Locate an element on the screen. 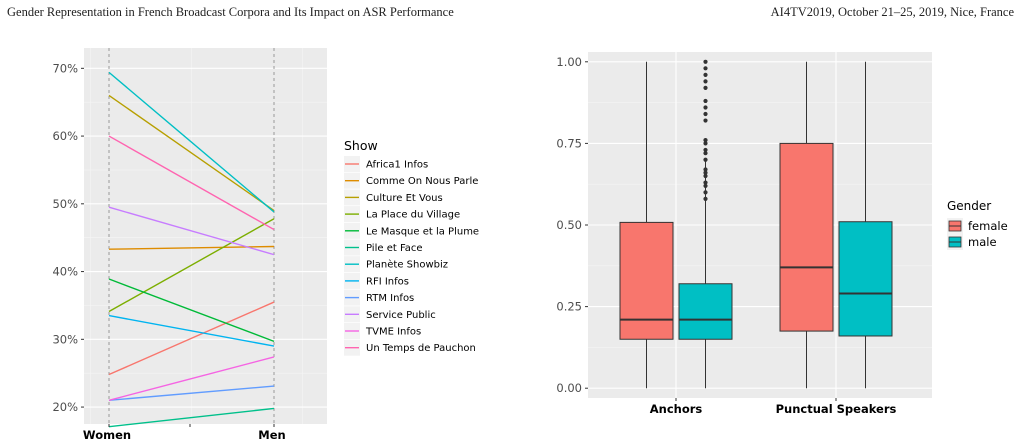 This screenshot has width=1021, height=448. series-line-africa1-infos is located at coordinates (191, 338).